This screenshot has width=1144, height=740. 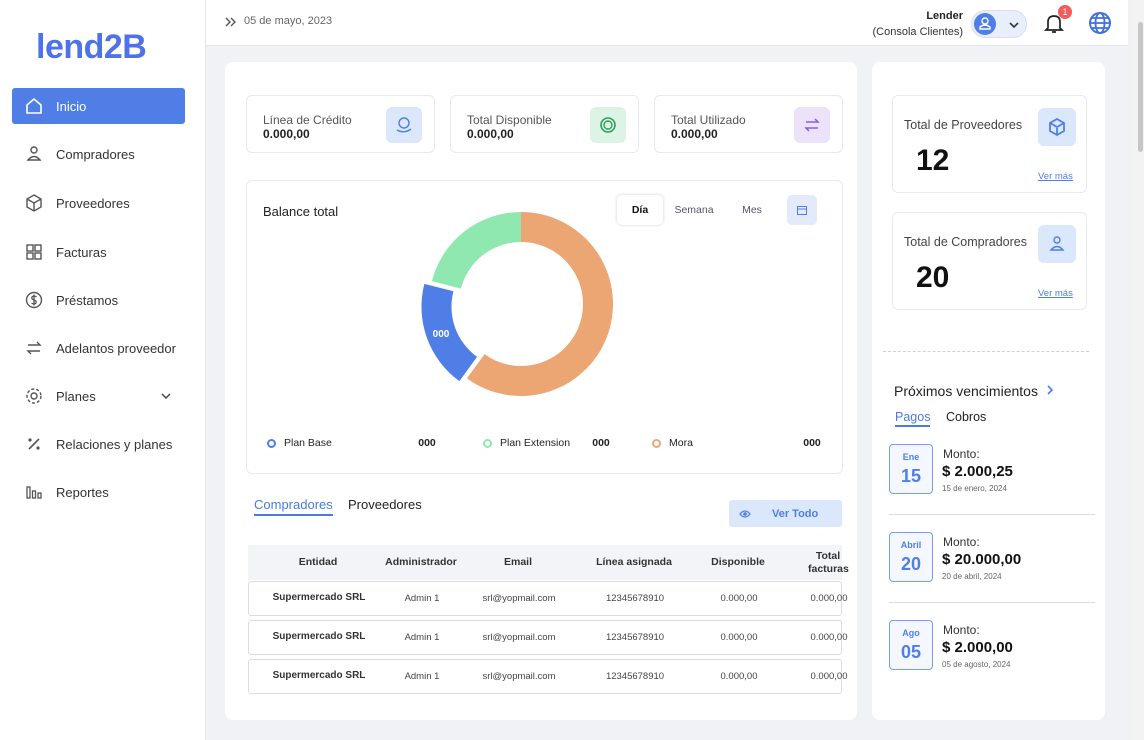 What do you see at coordinates (230, 22) in the screenshot?
I see `breadcrumb-icon` at bounding box center [230, 22].